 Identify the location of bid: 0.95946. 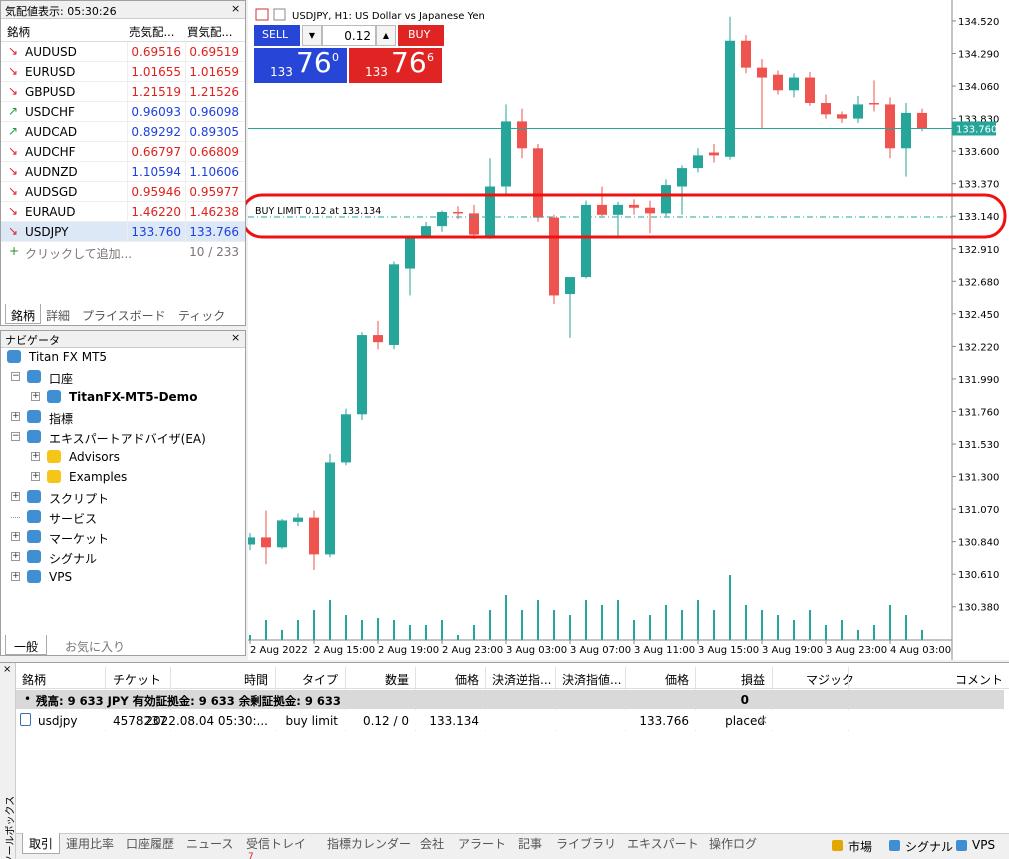
(156, 192).